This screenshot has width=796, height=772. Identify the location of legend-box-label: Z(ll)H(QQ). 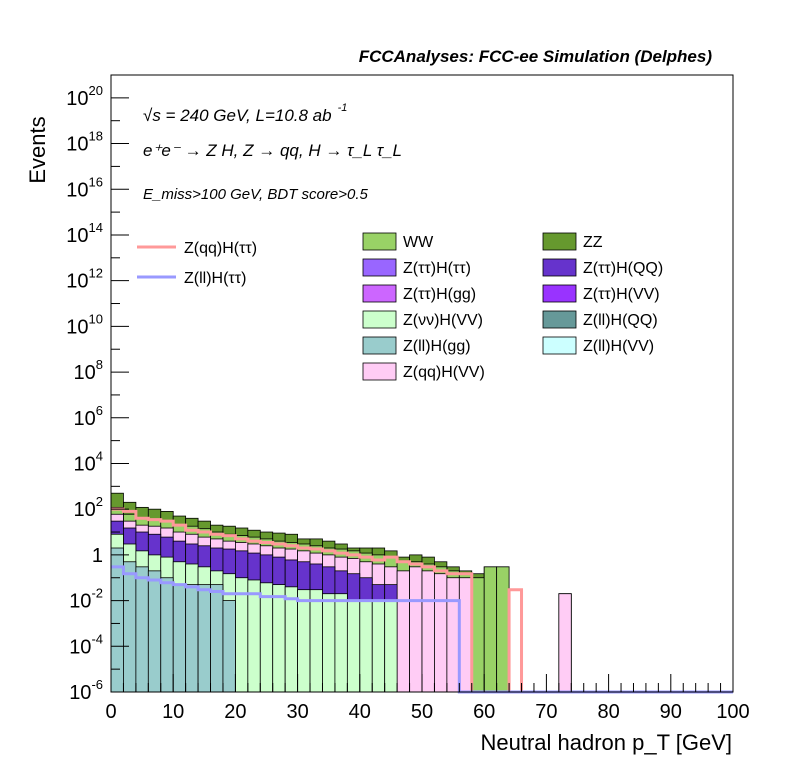
(620, 320).